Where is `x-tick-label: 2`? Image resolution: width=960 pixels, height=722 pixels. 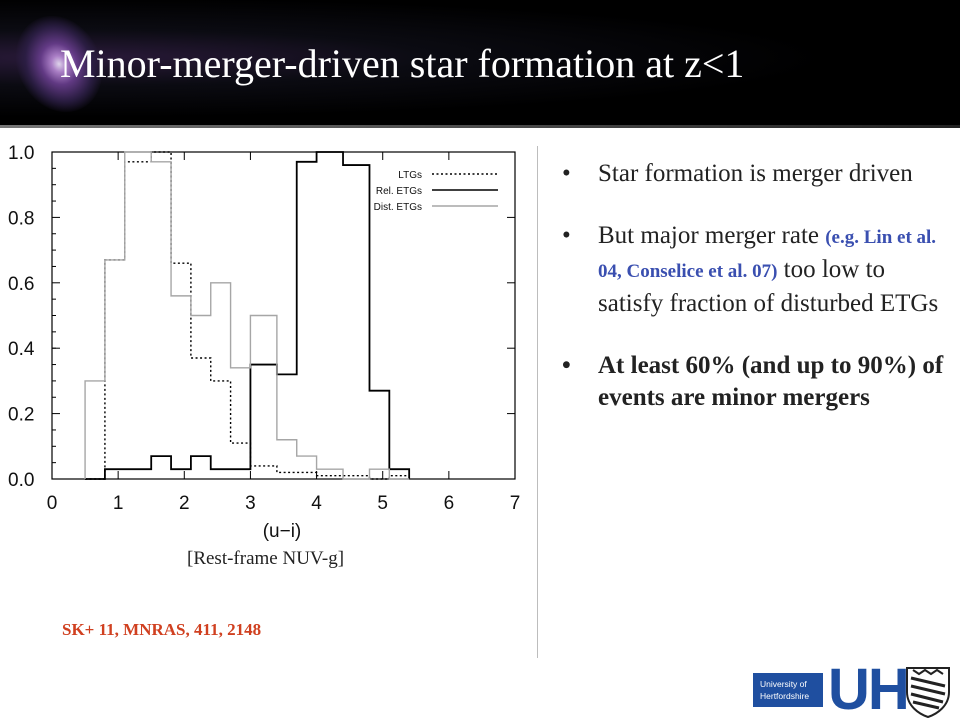
x-tick-label: 2 is located at coordinates (184, 503).